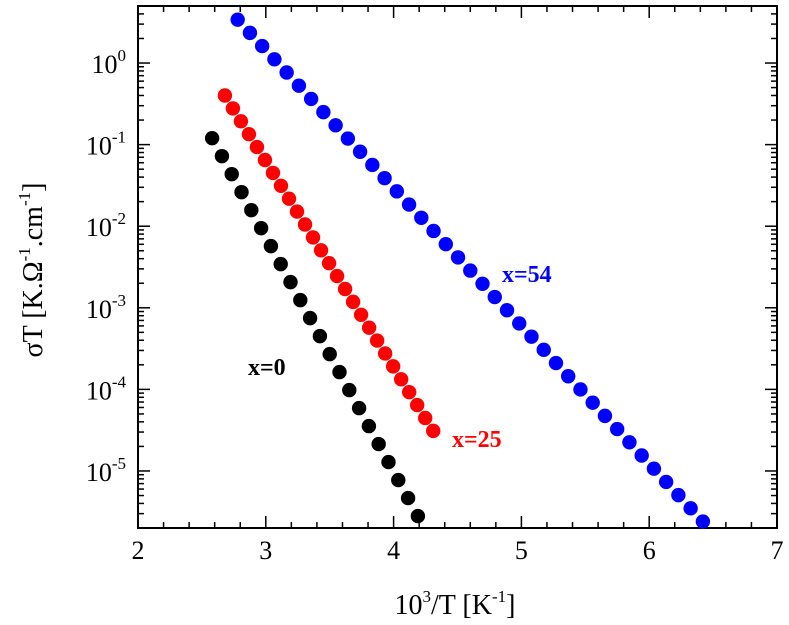  What do you see at coordinates (455, 604) in the screenshot?
I see `x-axis-title: 103/T [K-1]` at bounding box center [455, 604].